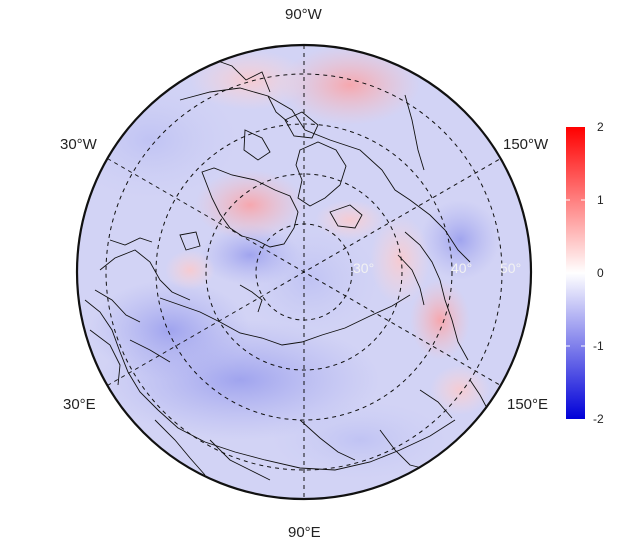  What do you see at coordinates (526, 144) in the screenshot?
I see `meridian-label-150w: 150°W` at bounding box center [526, 144].